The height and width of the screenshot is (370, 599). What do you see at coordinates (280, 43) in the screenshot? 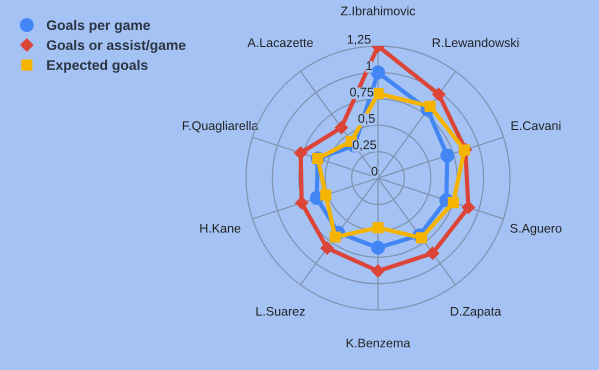
I see `spoke-label: A.Lacazette` at bounding box center [280, 43].